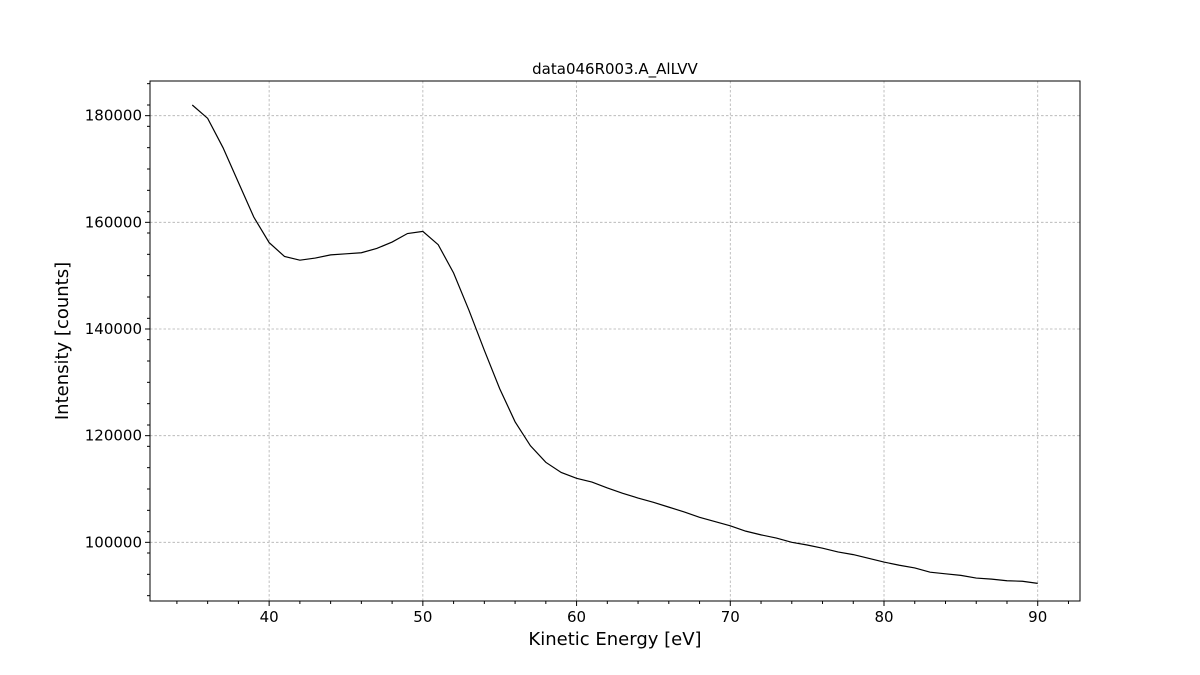  Describe the element at coordinates (269, 617) in the screenshot. I see `x-tick-label: 40` at that location.